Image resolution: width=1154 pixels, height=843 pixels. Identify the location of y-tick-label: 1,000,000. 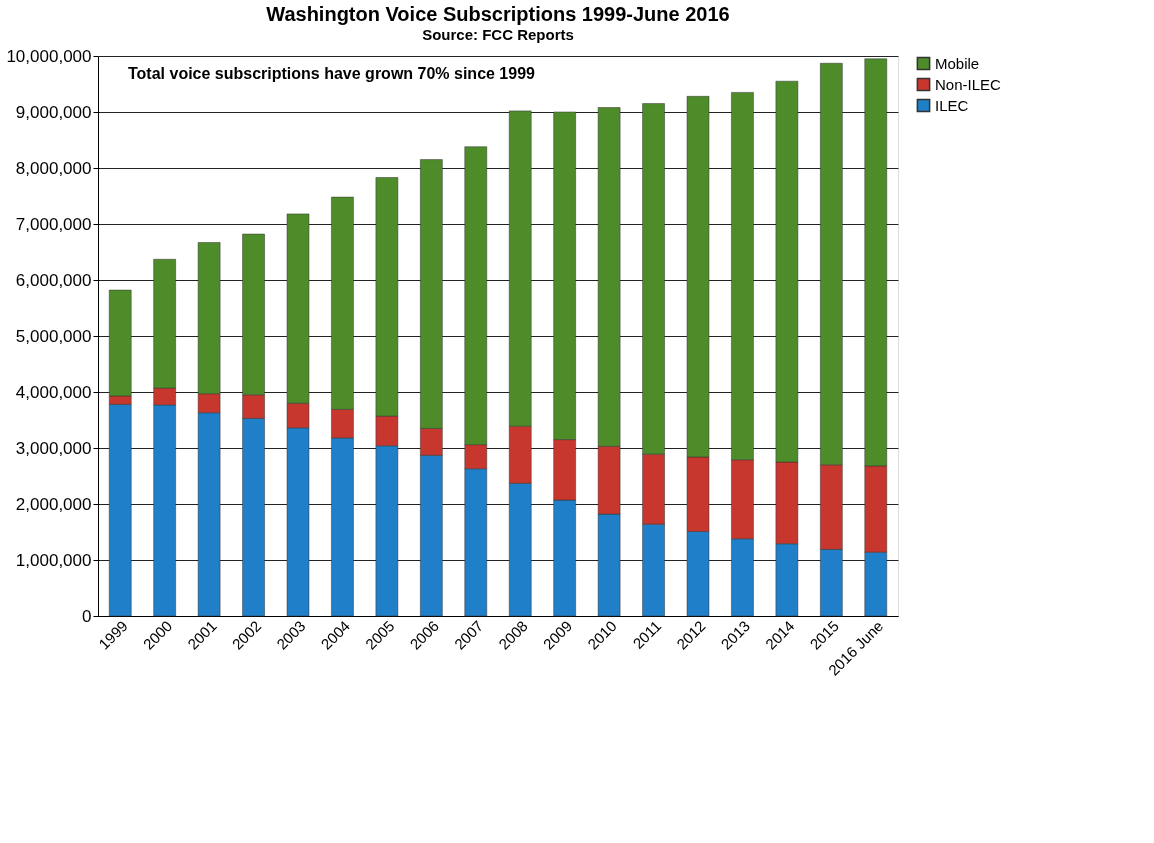
(53, 560).